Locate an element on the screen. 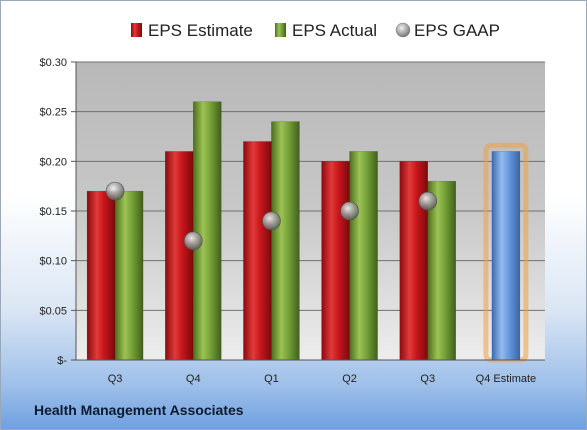  x-tick-label: Q4 is located at coordinates (193, 379).